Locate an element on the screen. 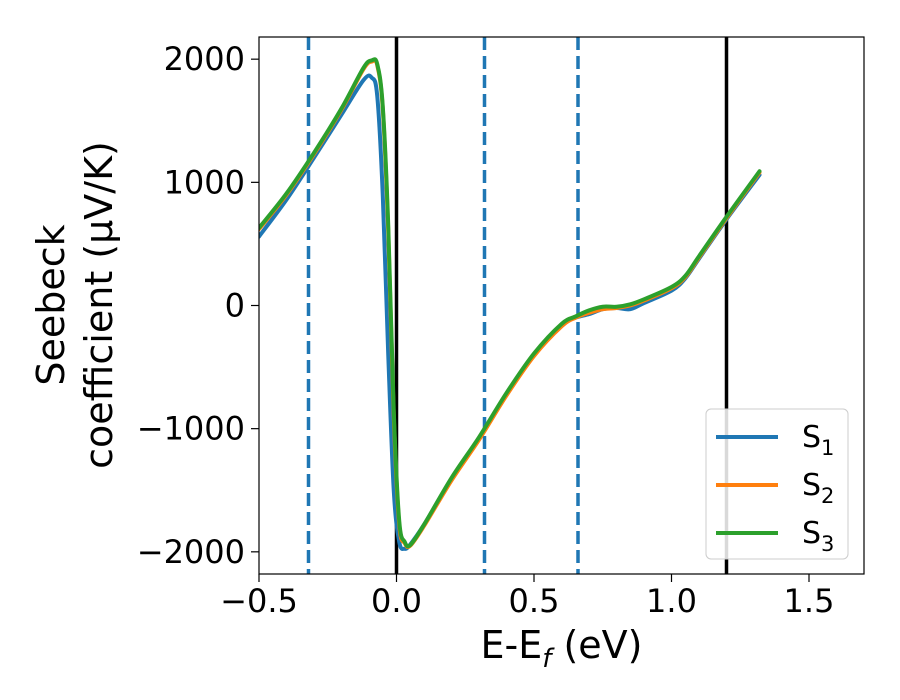 This screenshot has width=900, height=700. legend-label-s2: S2 is located at coordinates (818, 488).